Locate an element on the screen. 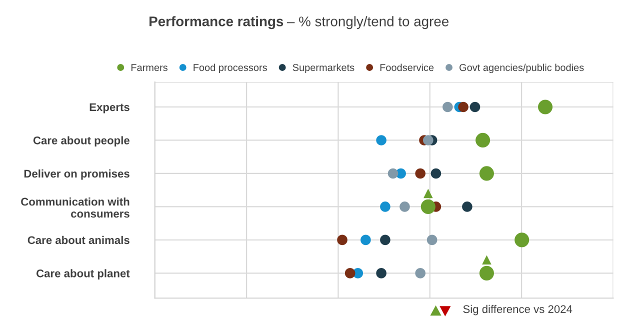 The image size is (627, 323). text: Sig difference vs 2024 is located at coordinates (517, 310).